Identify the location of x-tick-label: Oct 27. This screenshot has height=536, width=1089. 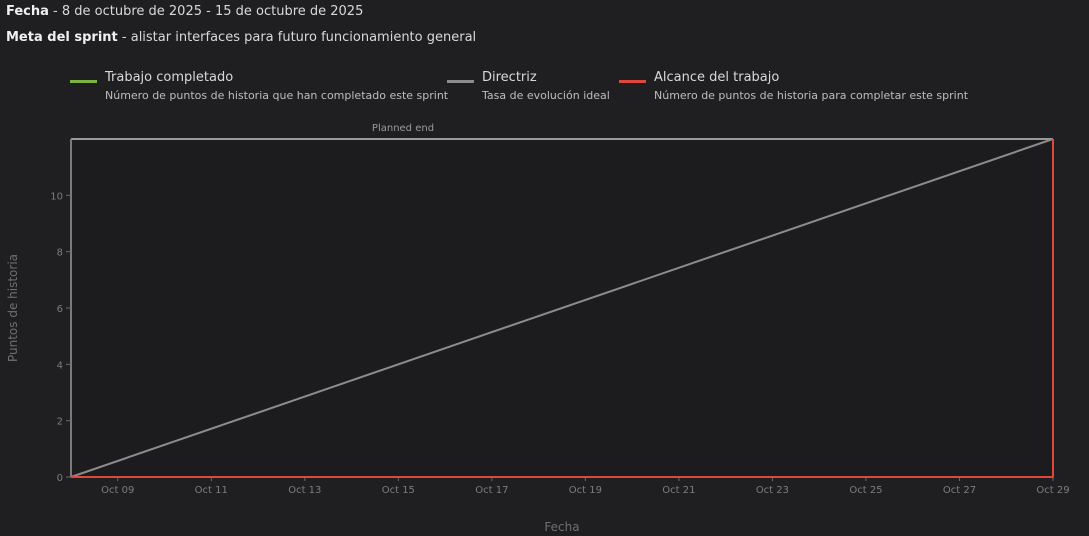
(959, 490).